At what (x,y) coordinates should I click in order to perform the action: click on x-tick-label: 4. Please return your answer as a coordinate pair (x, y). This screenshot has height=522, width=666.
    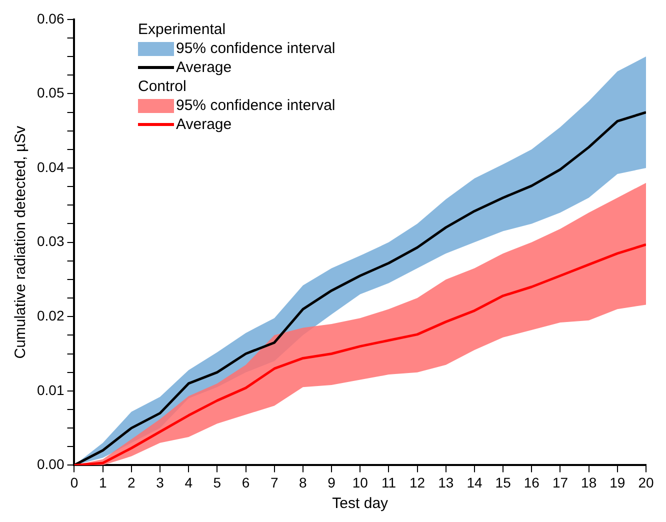
    Looking at the image, I should click on (188, 482).